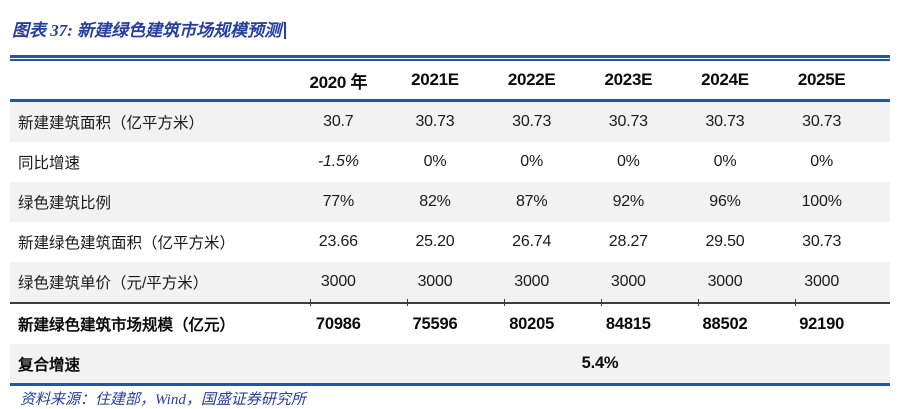 The width and height of the screenshot is (900, 409). I want to click on header-col-3: 2022E, so click(531, 79).